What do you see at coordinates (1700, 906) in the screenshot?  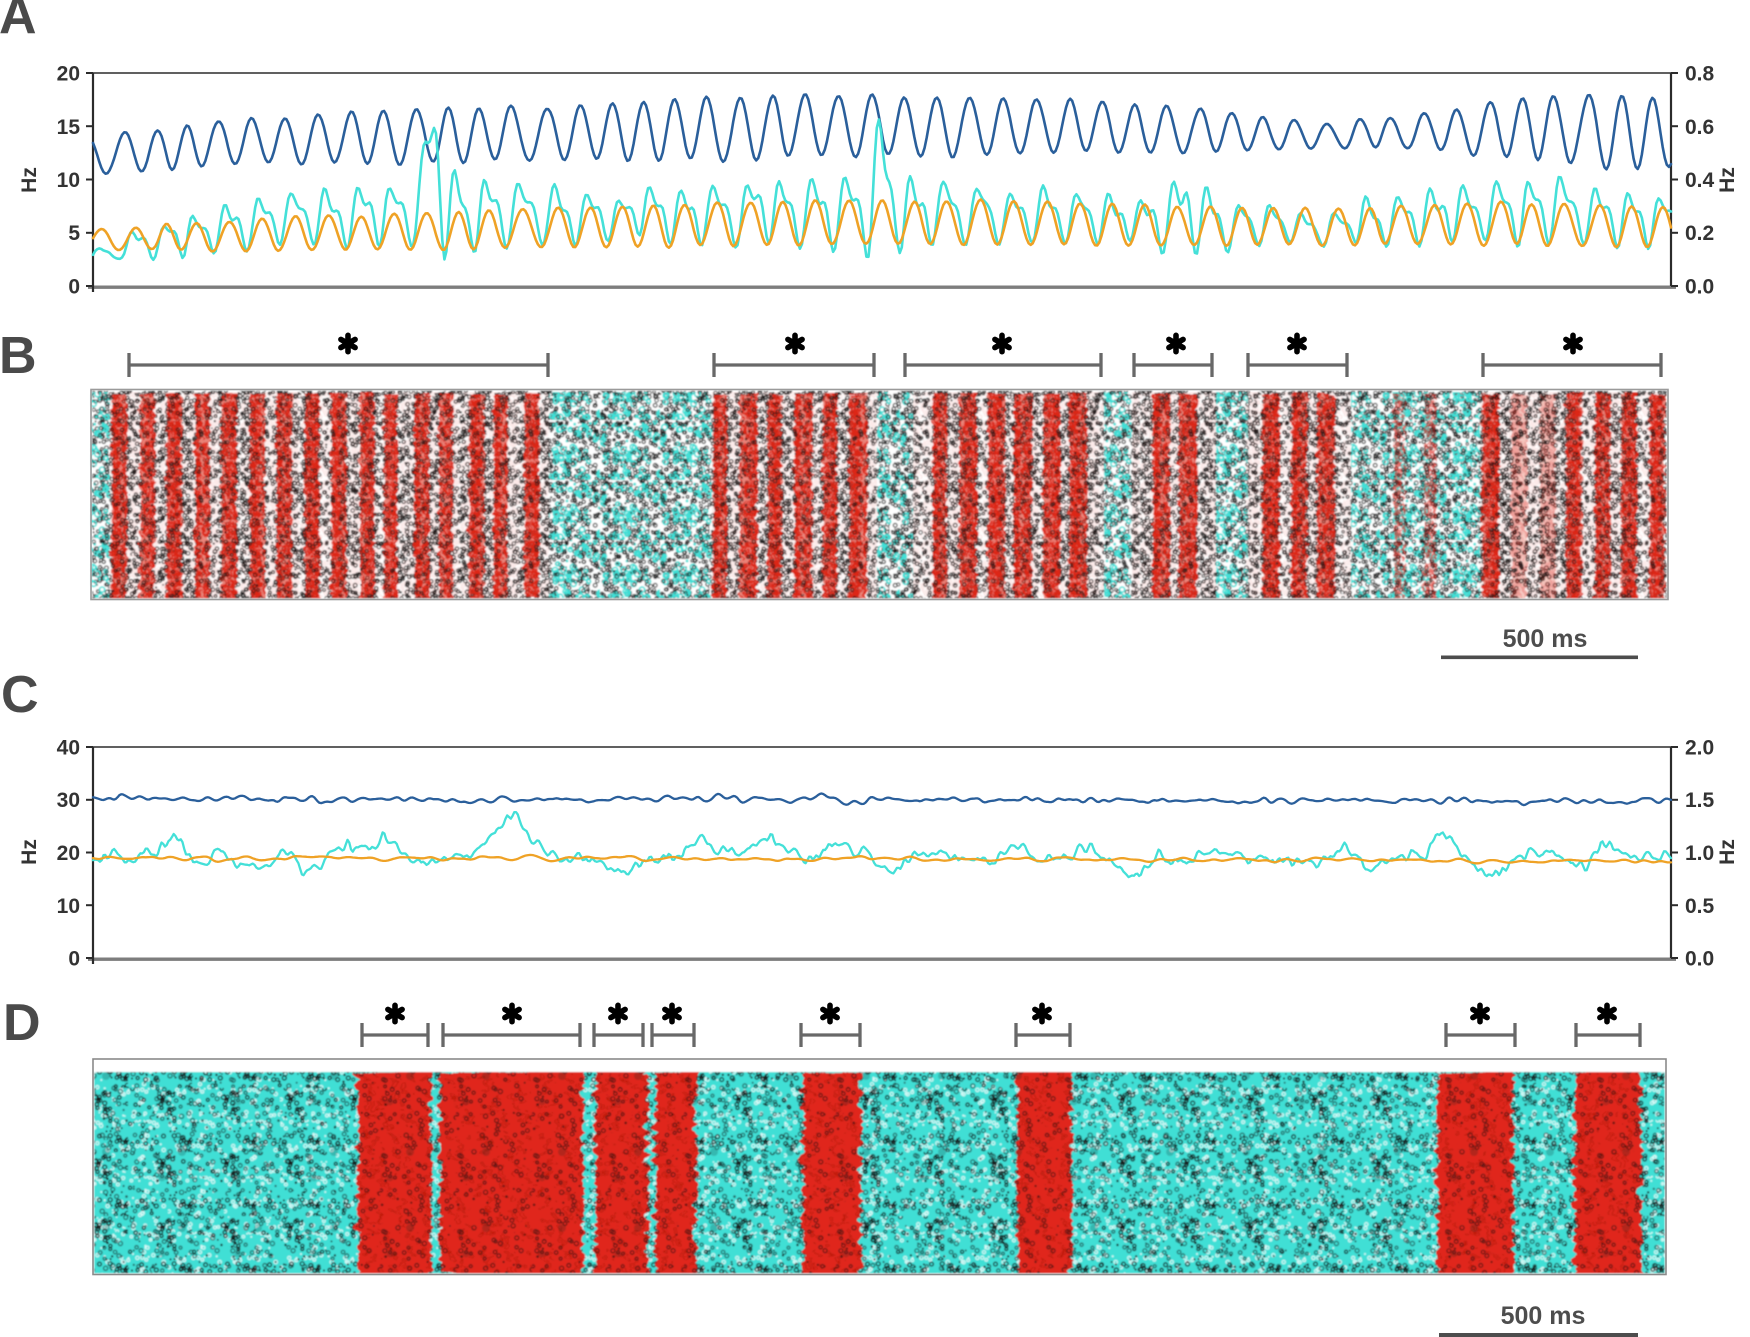 I see `svg-text: 0.5` at bounding box center [1700, 906].